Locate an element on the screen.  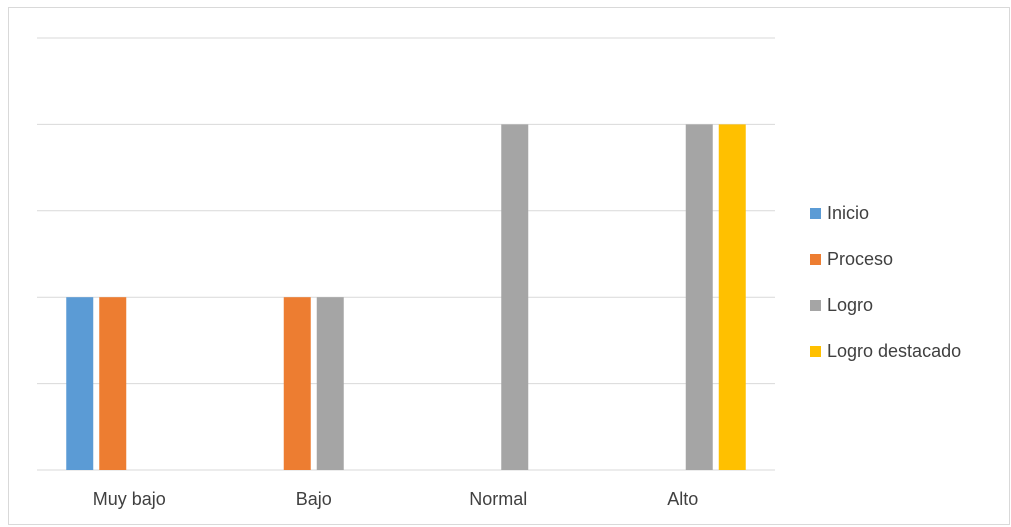
x-tick-label: Alto is located at coordinates (682, 499).